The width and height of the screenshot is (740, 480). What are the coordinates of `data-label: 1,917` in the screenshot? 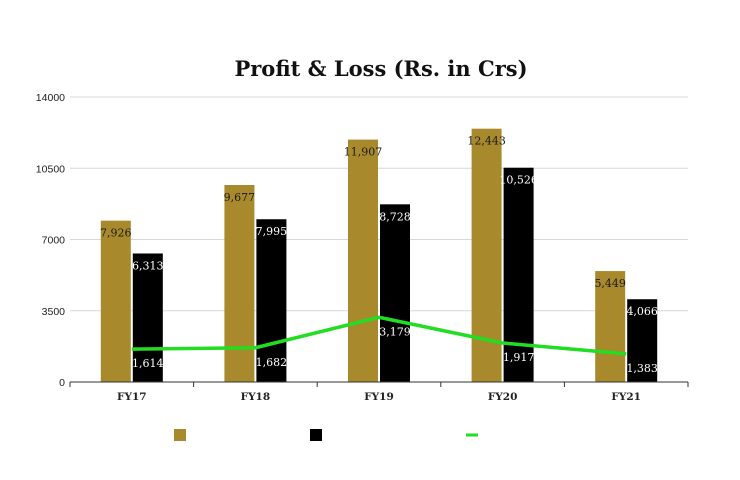 It's located at (519, 357).